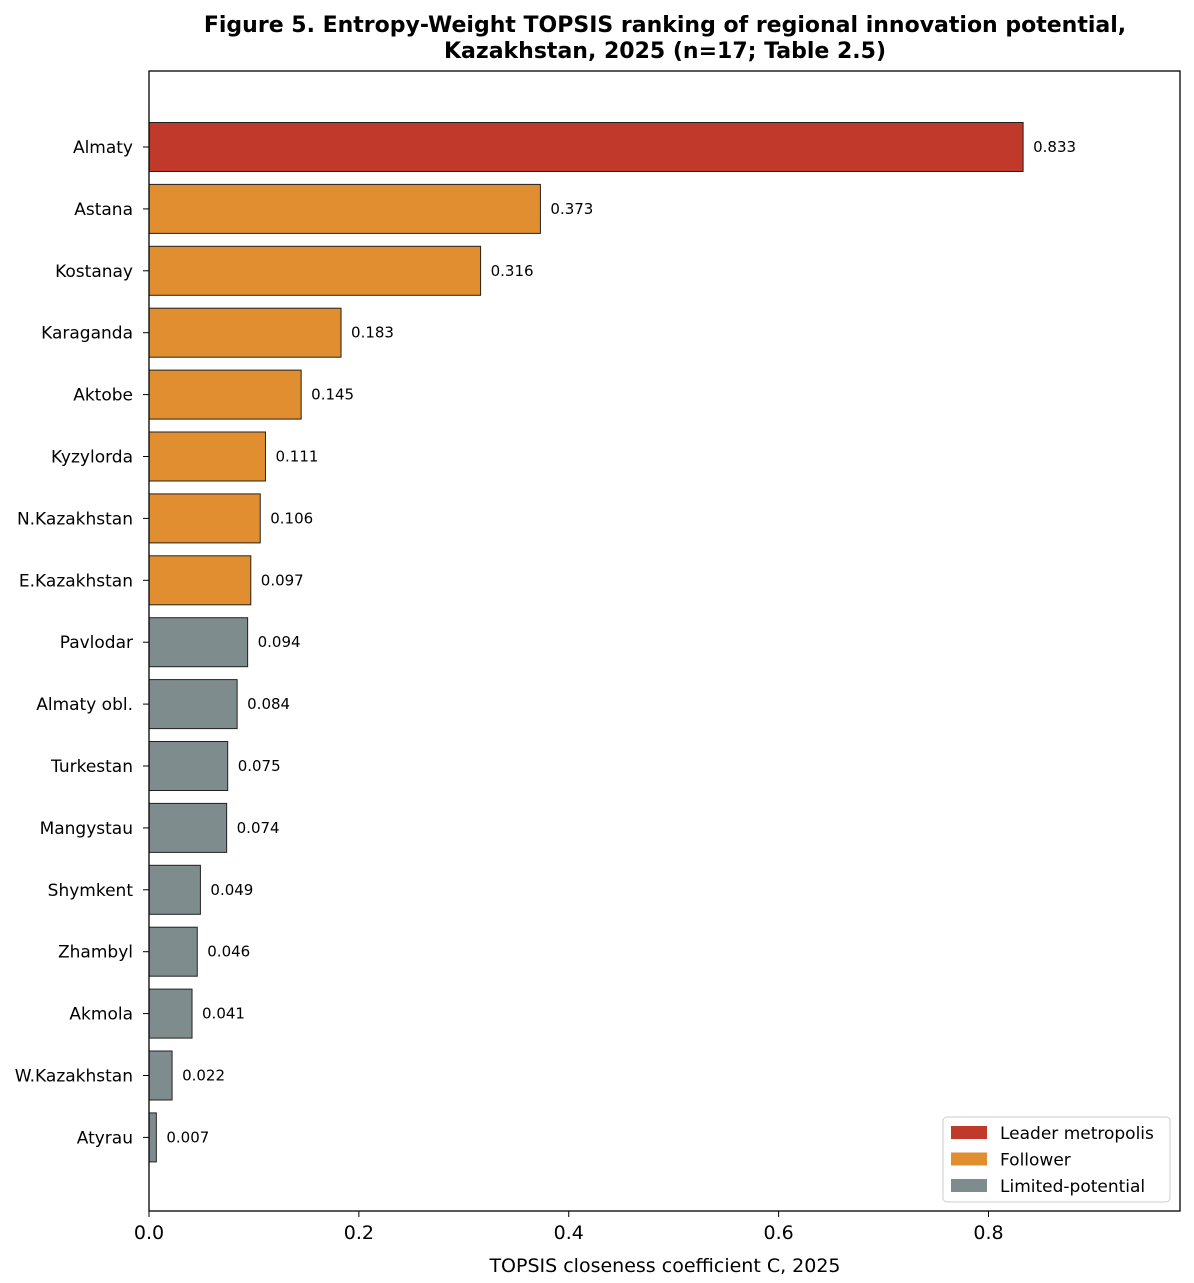 This screenshot has width=1194, height=1283. I want to click on bar-almaty, so click(586, 147).